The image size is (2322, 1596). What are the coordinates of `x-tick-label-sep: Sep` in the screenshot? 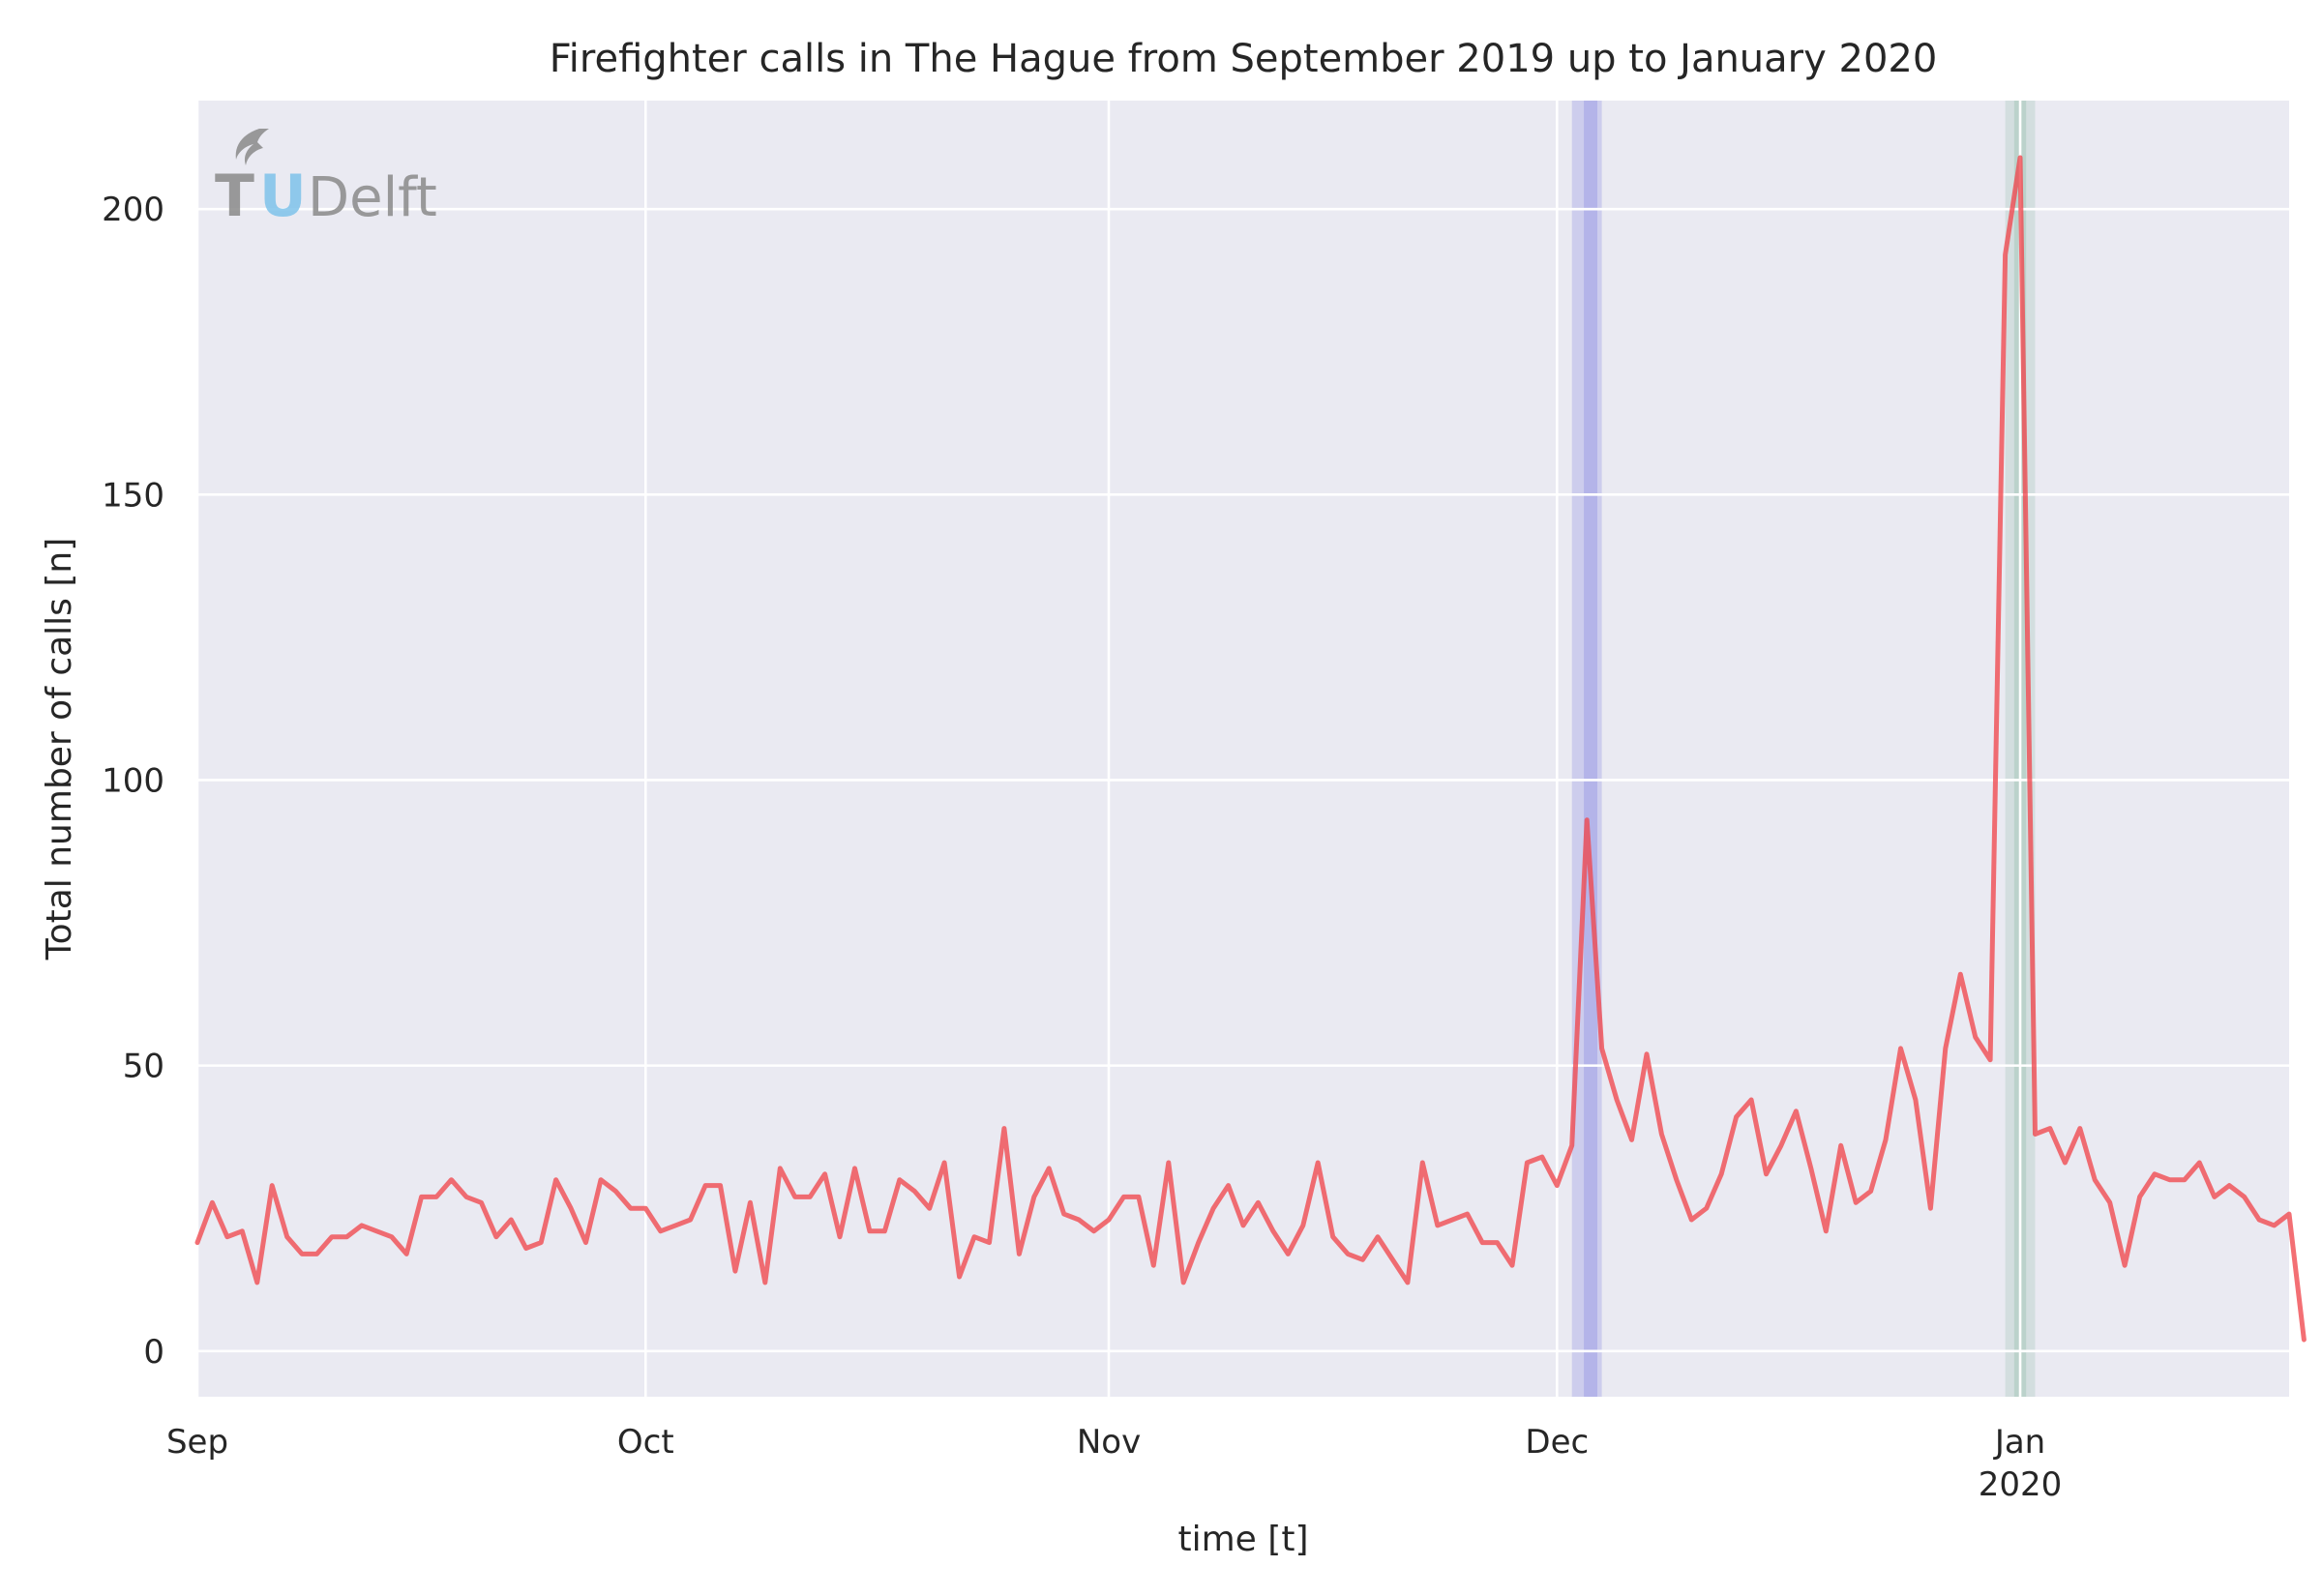 It's located at (197, 1442).